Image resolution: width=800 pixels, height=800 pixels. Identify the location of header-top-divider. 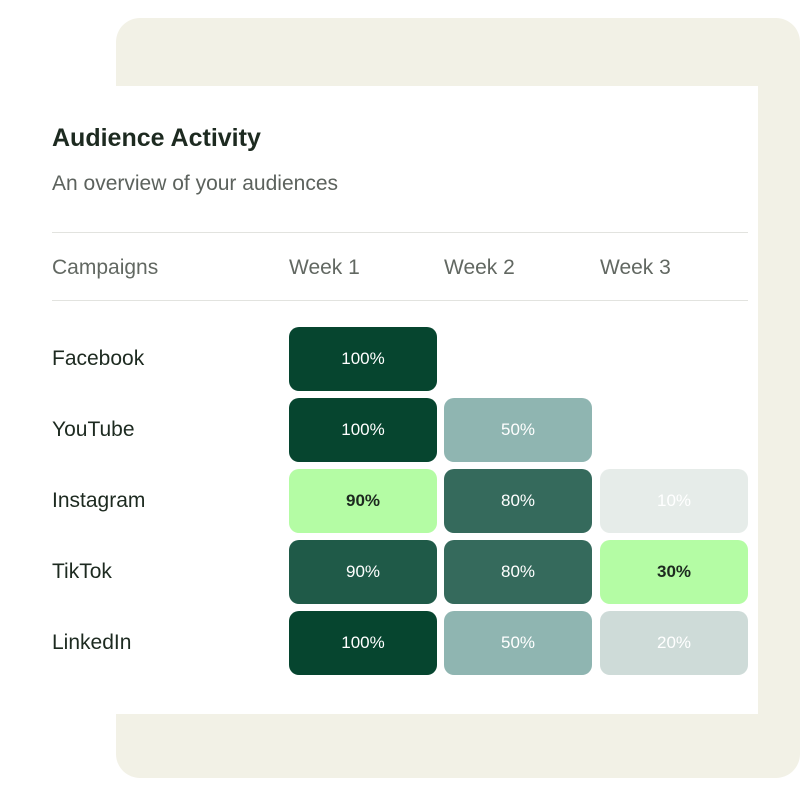
(400, 232).